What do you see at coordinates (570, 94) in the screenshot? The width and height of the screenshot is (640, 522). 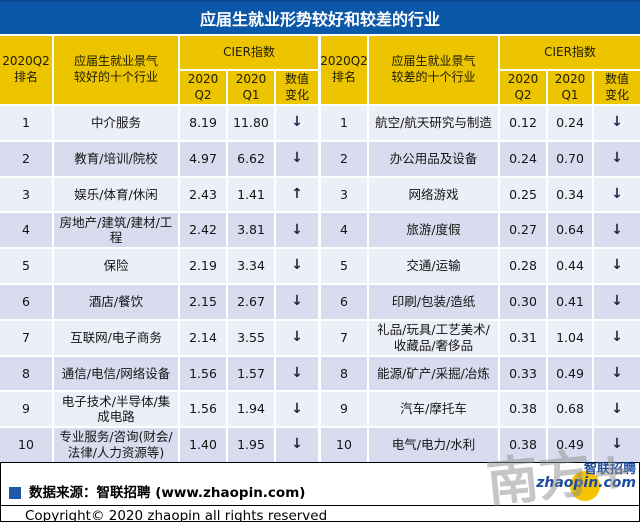 I see `q1-subheader-line2: Q1` at bounding box center [570, 94].